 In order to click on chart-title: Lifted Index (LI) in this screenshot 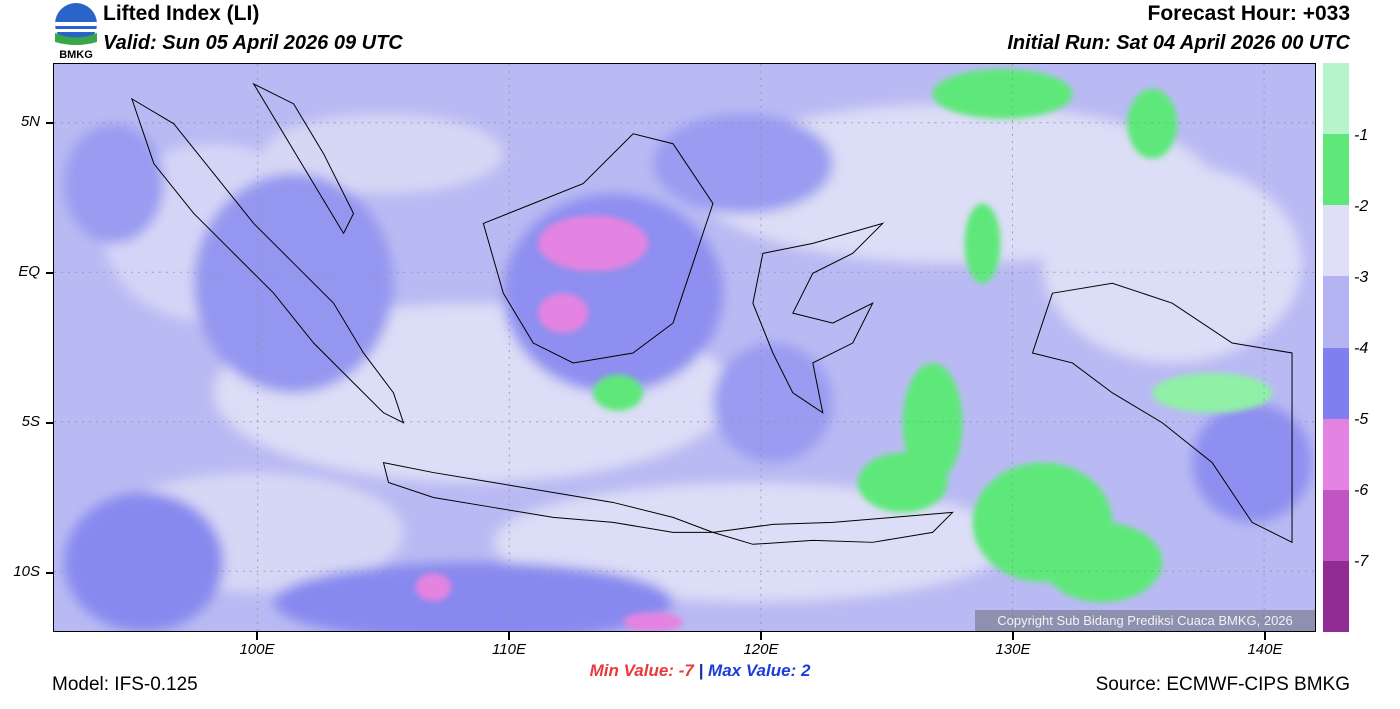, I will do `click(181, 13)`.